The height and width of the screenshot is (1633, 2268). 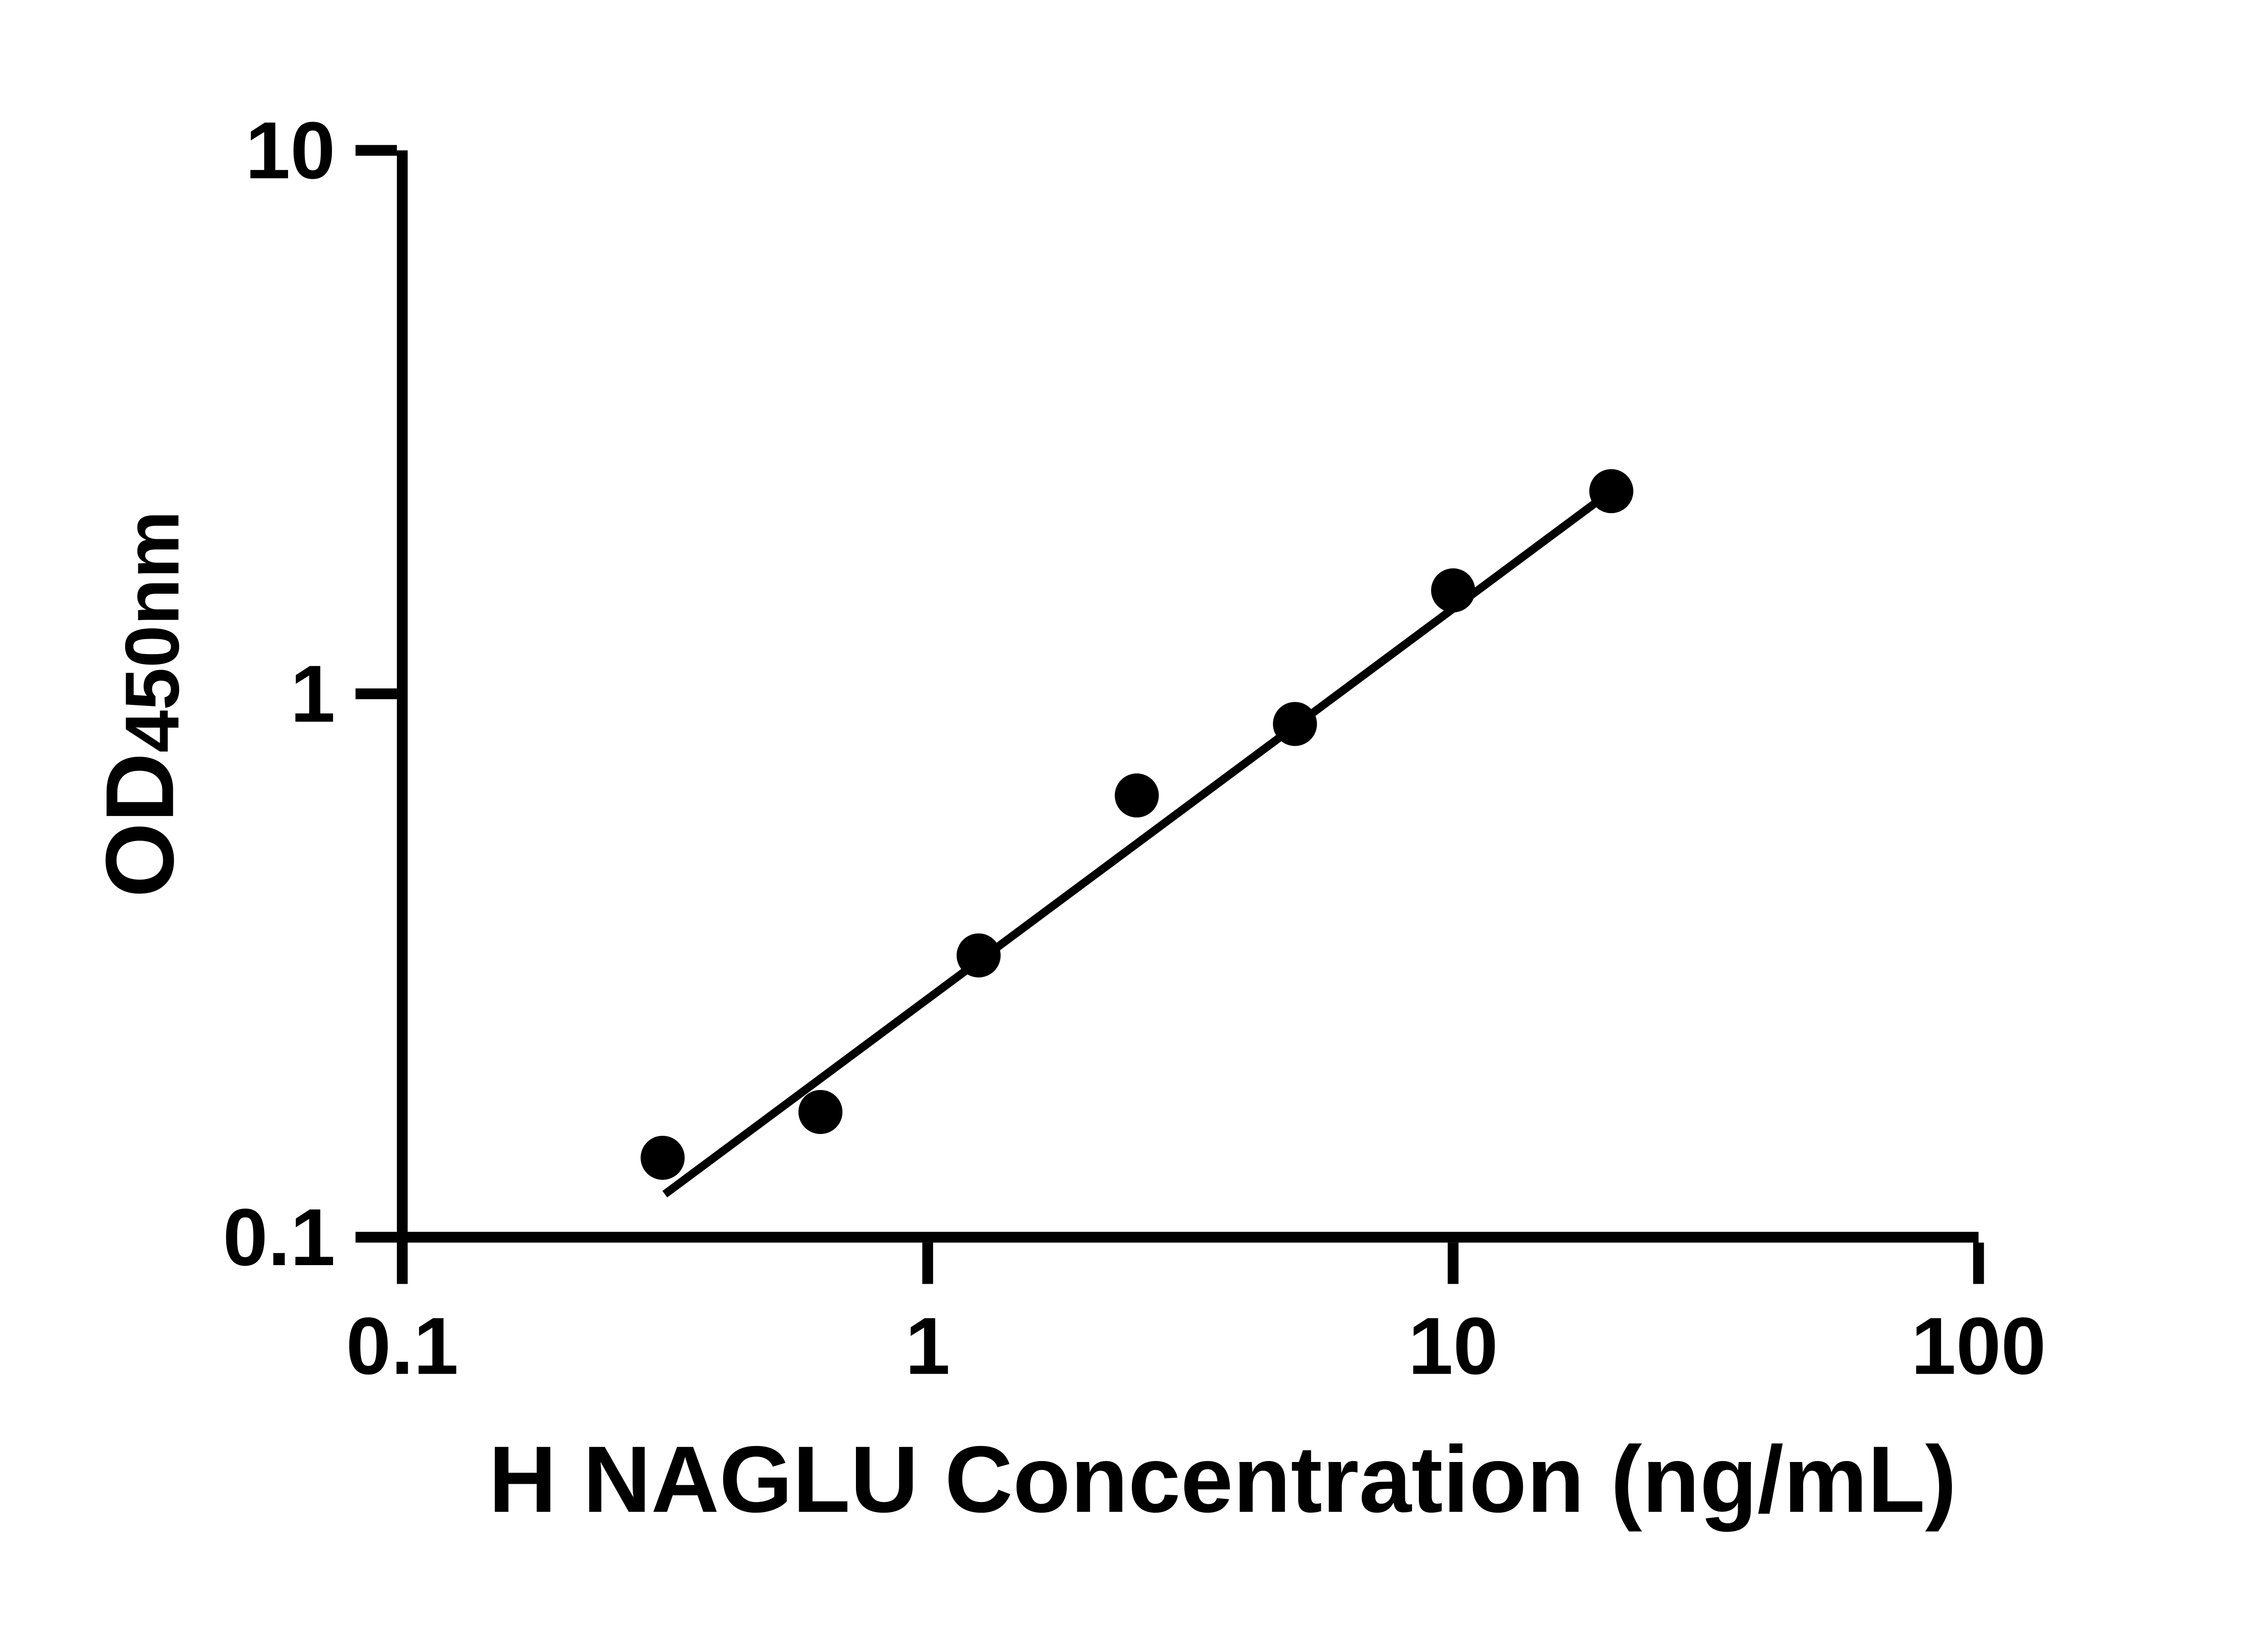 I want to click on x-tick-label: 1, so click(x=928, y=1346).